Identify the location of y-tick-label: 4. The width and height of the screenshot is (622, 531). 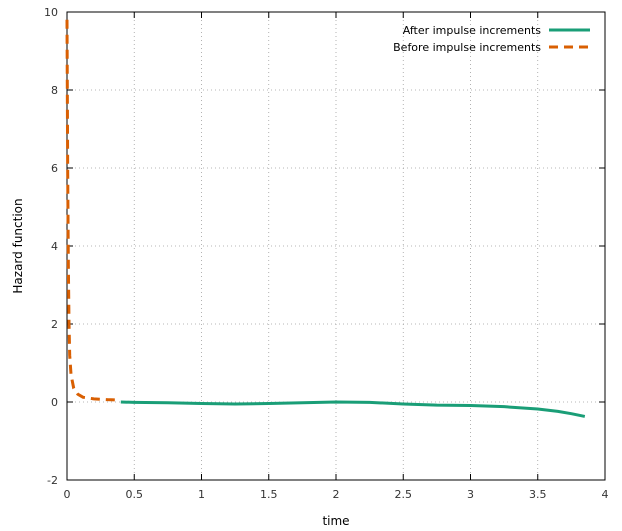
(54, 246).